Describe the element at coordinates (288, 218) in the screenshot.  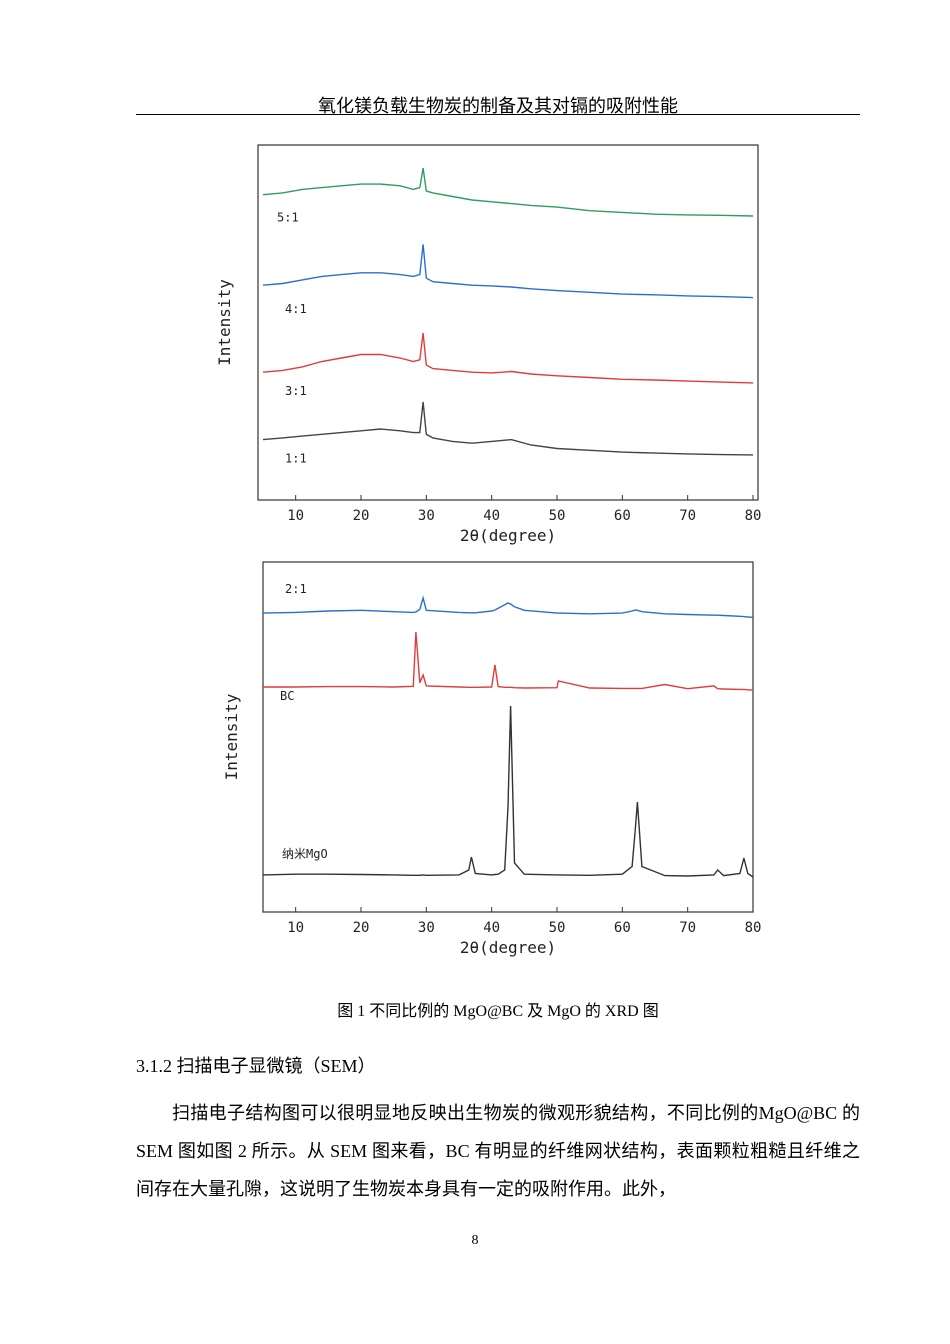
I see `series-label: 5:1` at that location.